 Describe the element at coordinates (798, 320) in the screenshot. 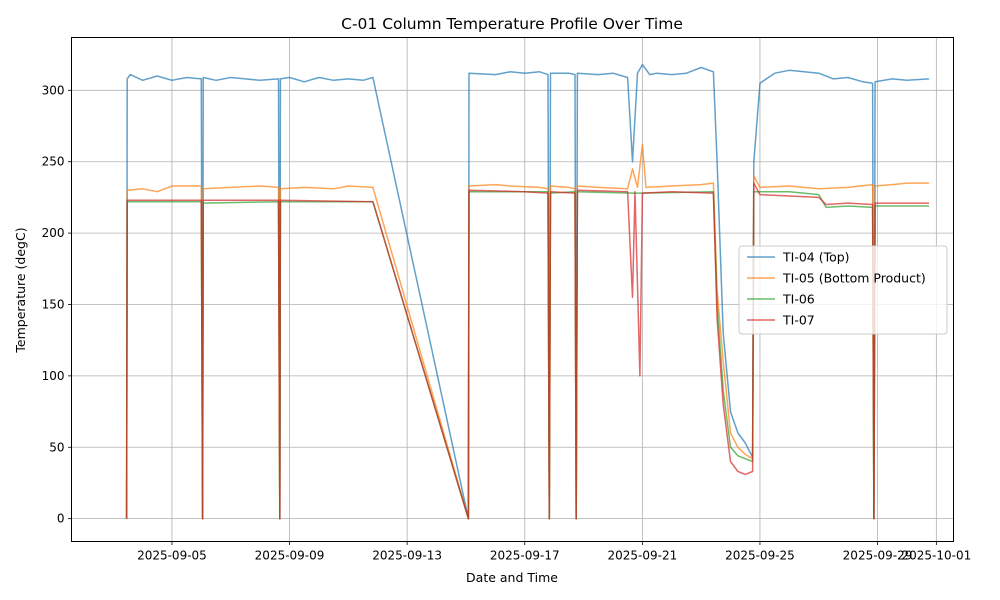

I see `legend-entry-label: TI-07` at that location.